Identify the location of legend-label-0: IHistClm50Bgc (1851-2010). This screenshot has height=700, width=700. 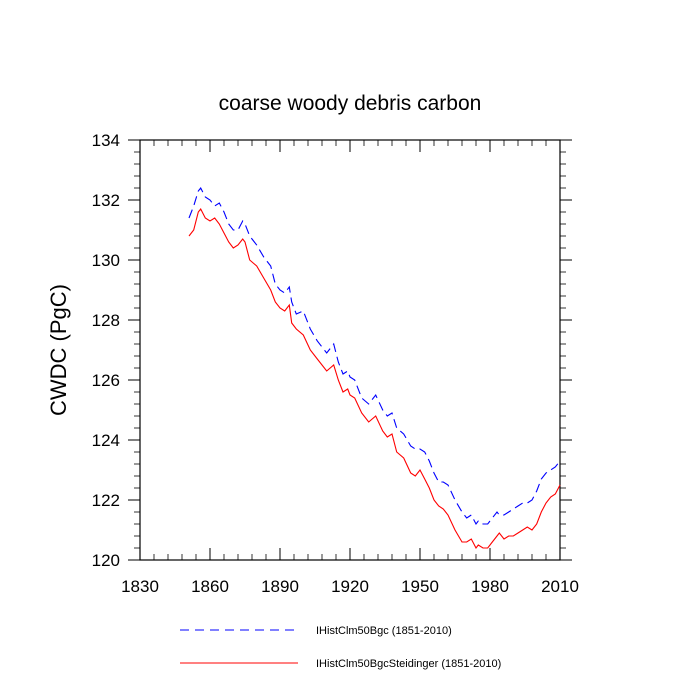
(384, 631).